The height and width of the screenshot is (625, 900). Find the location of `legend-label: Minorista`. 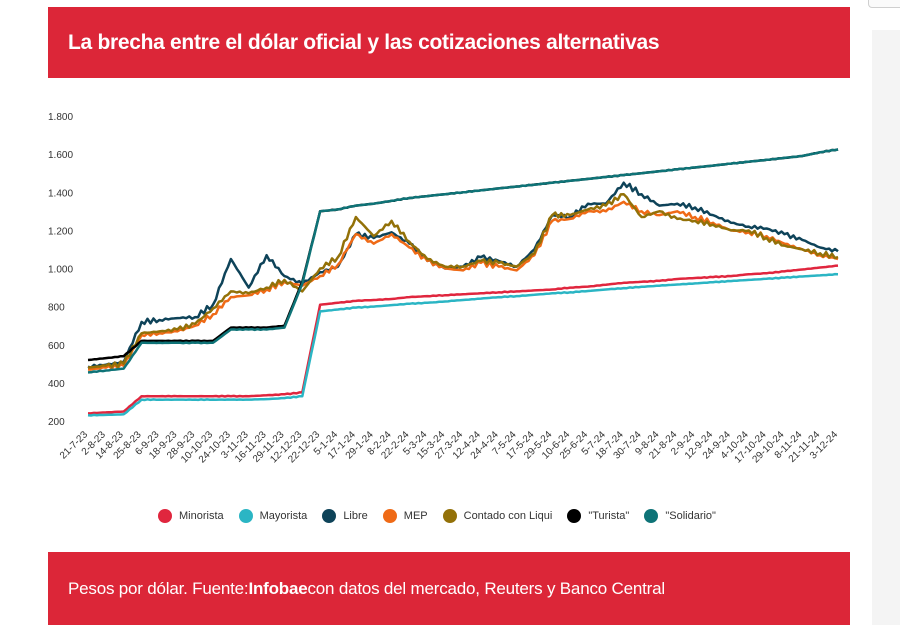

legend-label: Minorista is located at coordinates (201, 516).